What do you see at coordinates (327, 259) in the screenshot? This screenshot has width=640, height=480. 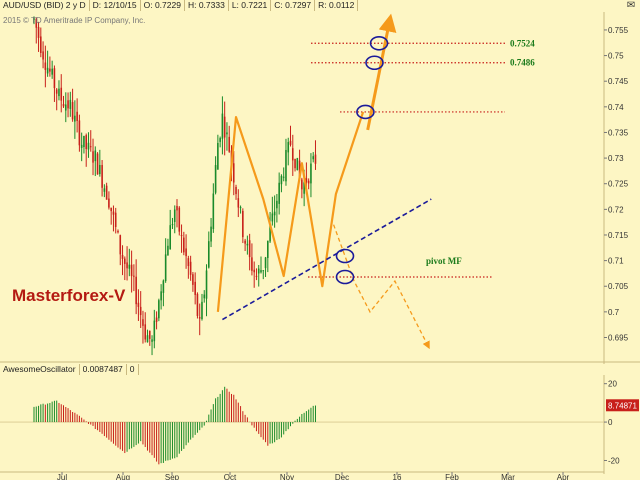 I see `support-trendline` at bounding box center [327, 259].